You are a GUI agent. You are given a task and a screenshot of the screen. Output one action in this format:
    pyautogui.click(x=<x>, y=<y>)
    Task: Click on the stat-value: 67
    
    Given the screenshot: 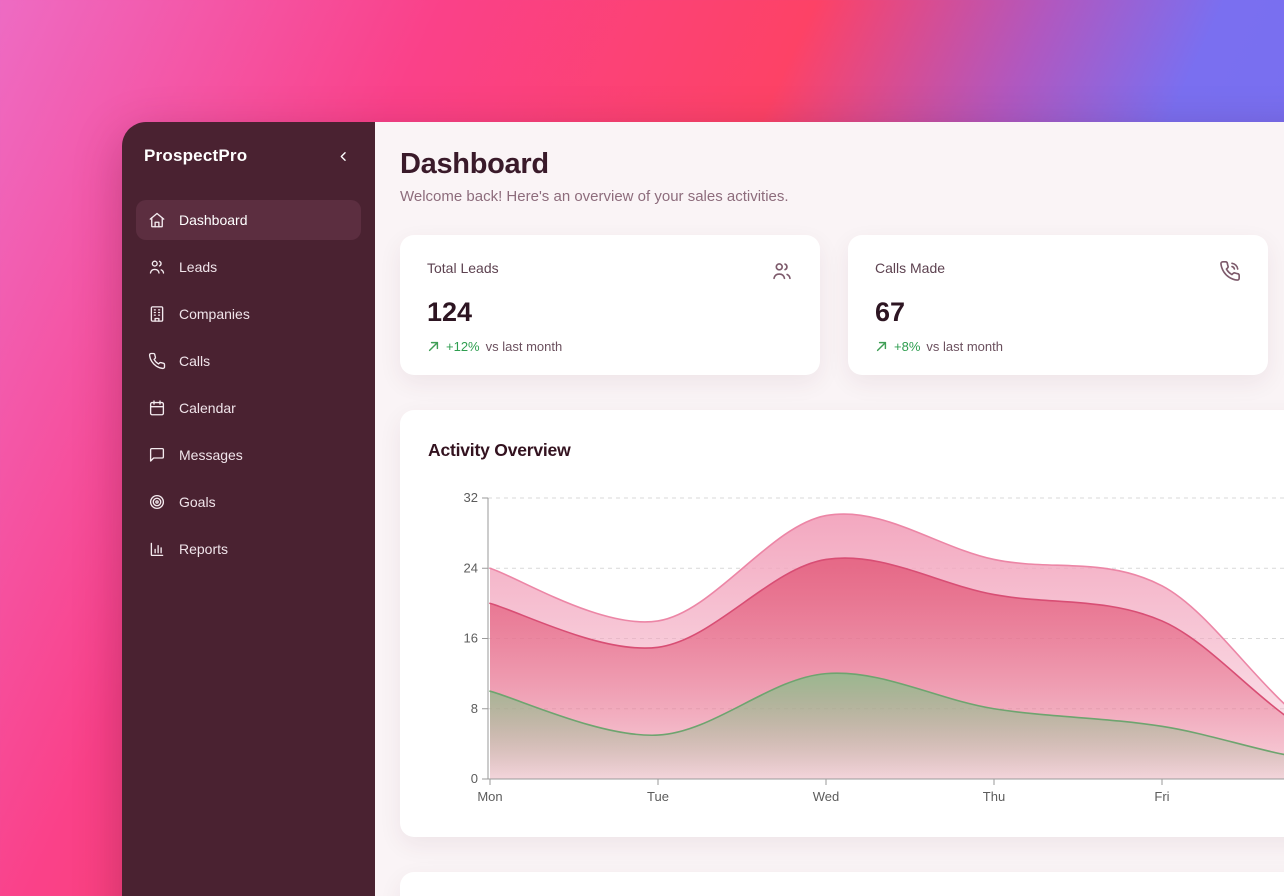 What is the action you would take?
    pyautogui.click(x=890, y=312)
    